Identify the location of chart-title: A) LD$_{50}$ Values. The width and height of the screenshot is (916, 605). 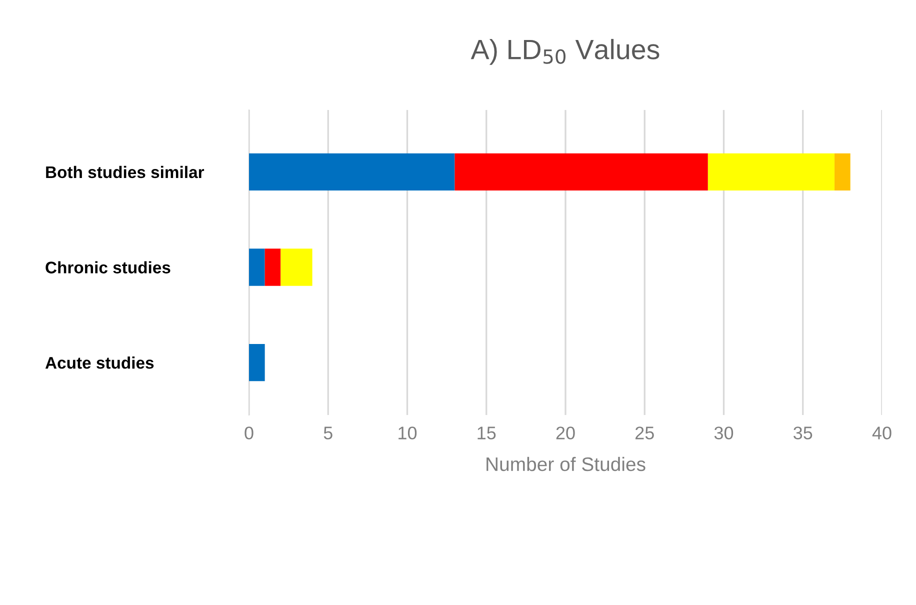
(565, 51).